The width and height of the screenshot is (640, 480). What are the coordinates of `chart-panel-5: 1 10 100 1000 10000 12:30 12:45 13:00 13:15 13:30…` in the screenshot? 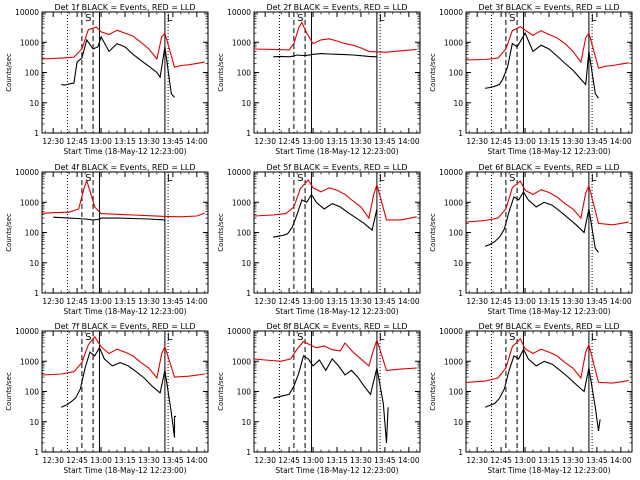 It's located at (319, 239).